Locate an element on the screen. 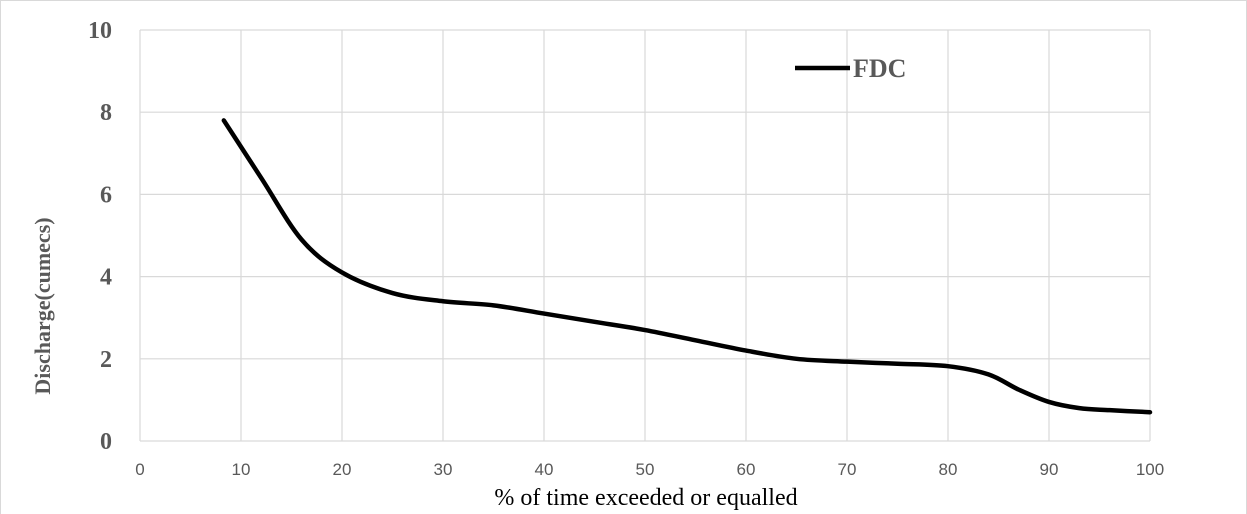 The image size is (1247, 514). x-axis-ticks: 0 10 20 30 40 50 60 70 80 90 100 is located at coordinates (649, 469).